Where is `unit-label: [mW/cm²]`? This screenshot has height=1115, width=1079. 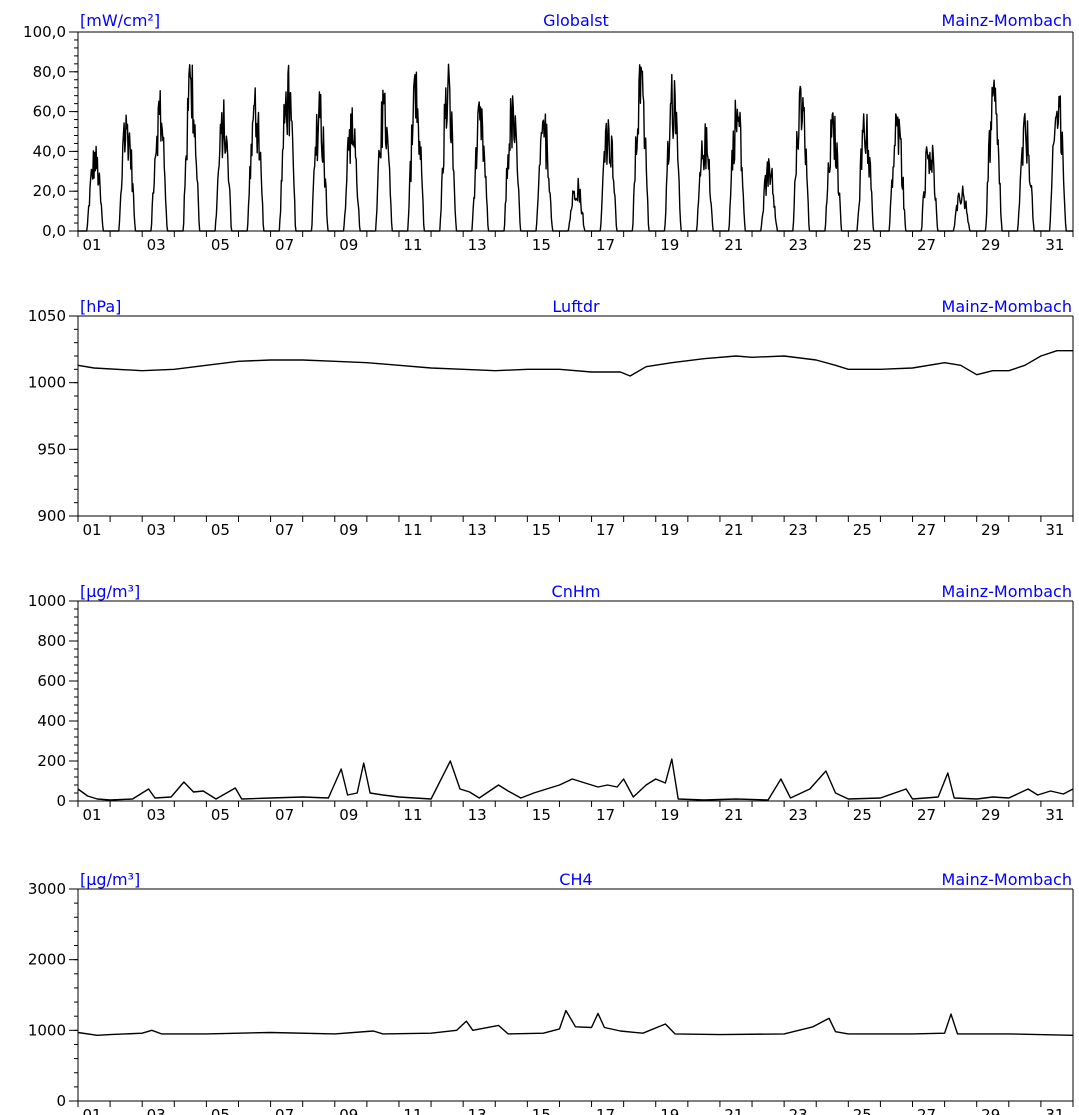
unit-label: [mW/cm²] is located at coordinates (120, 20).